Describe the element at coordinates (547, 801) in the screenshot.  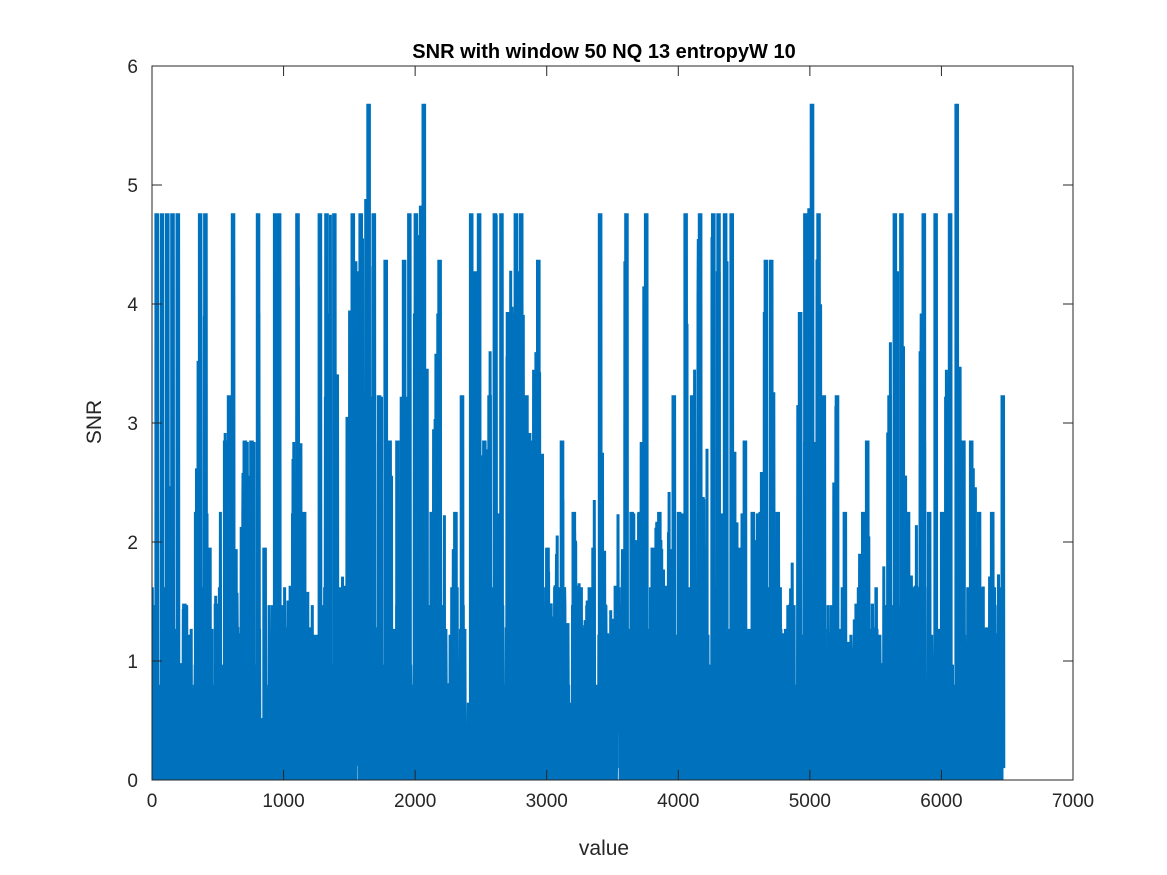
I see `x-tick-label: 3000` at that location.